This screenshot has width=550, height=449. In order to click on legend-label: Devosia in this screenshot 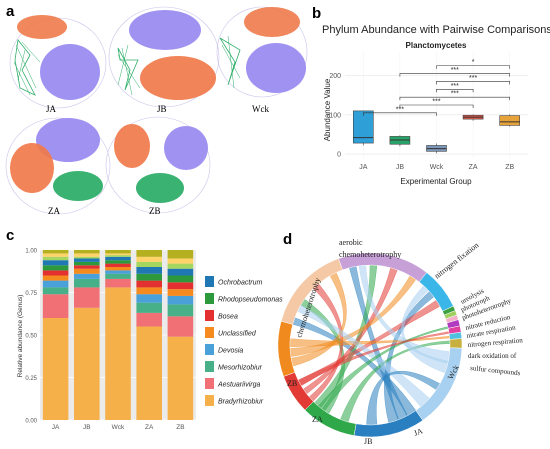, I will do `click(230, 351)`.